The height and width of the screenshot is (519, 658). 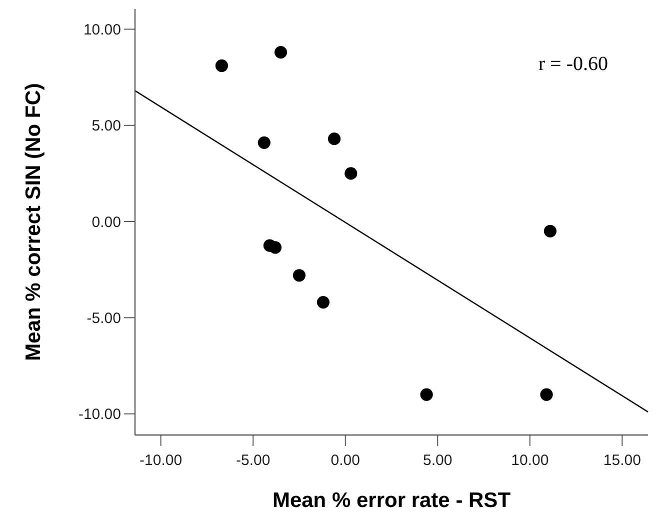 I want to click on annotation: r = -0.60, so click(x=573, y=64).